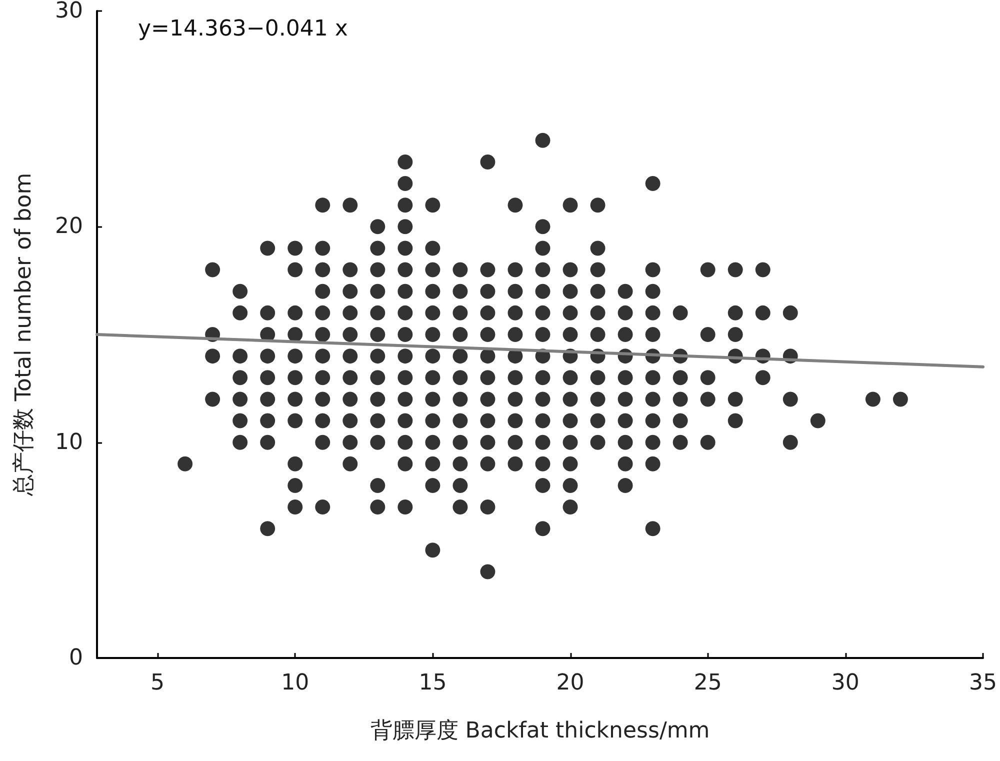  I want to click on y-tick-label: 10, so click(69, 442).